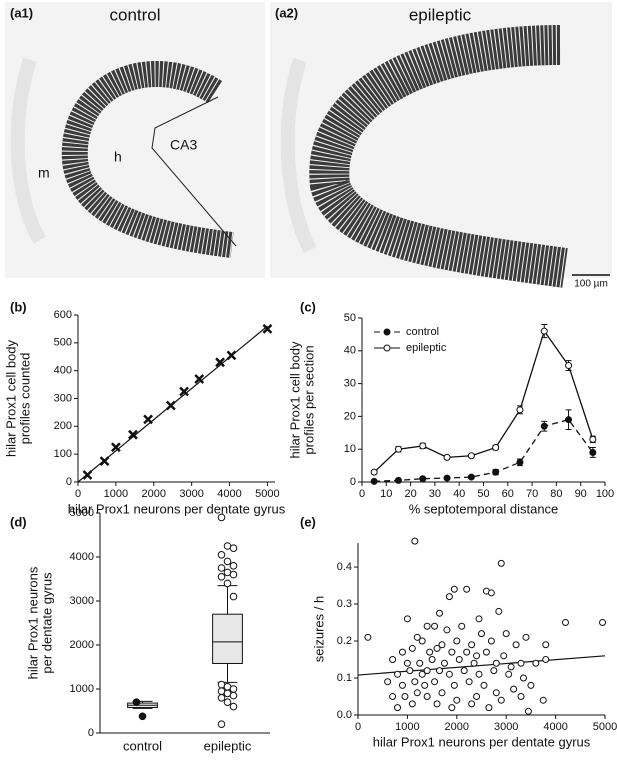 The width and height of the screenshot is (617, 762). Describe the element at coordinates (591, 284) in the screenshot. I see `scale-label: 100 µm` at that location.